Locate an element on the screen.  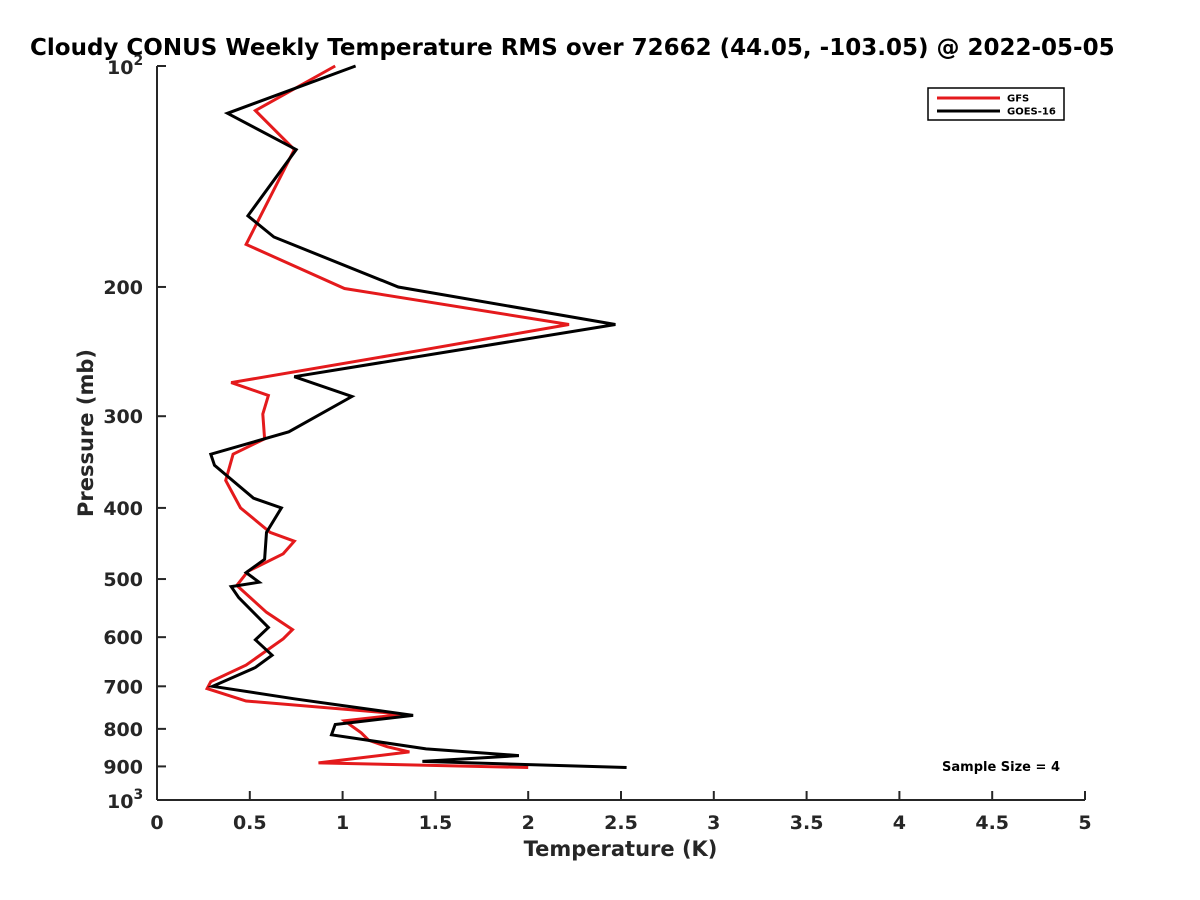
x-axis-label: Temperature (K) is located at coordinates (621, 849).